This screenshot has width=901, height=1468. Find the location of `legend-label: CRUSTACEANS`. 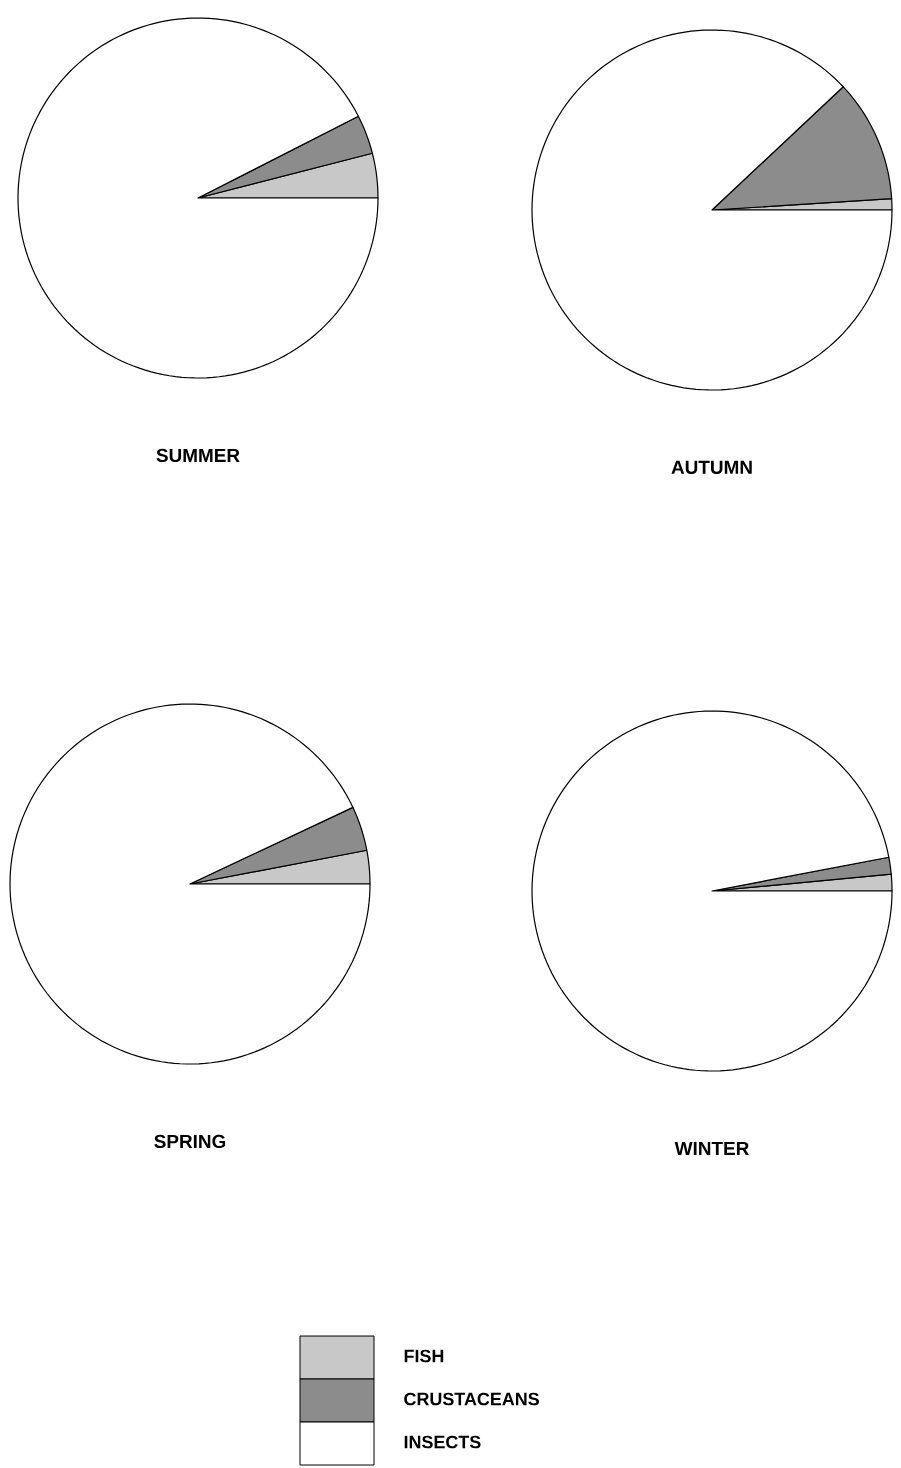

legend-label: CRUSTACEANS is located at coordinates (471, 1399).